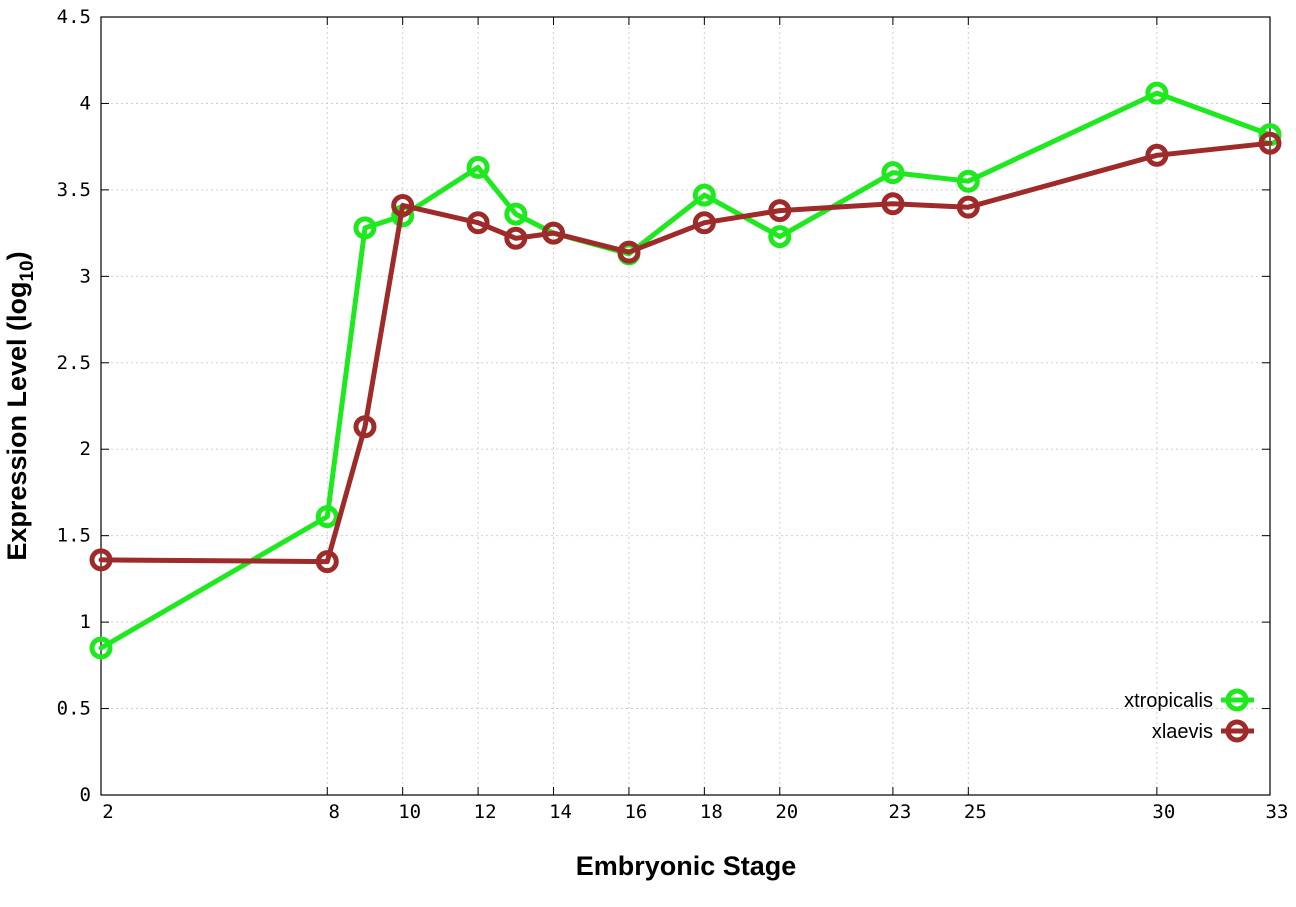 The image size is (1296, 907). What do you see at coordinates (17, 421) in the screenshot?
I see `y-axis-title-main: Expression Level (log` at bounding box center [17, 421].